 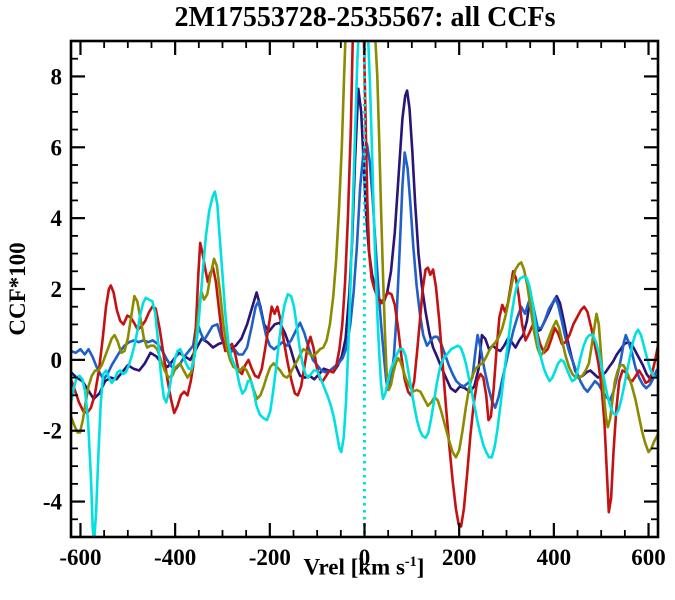 I want to click on y-tick-label: 0, so click(x=57, y=360).